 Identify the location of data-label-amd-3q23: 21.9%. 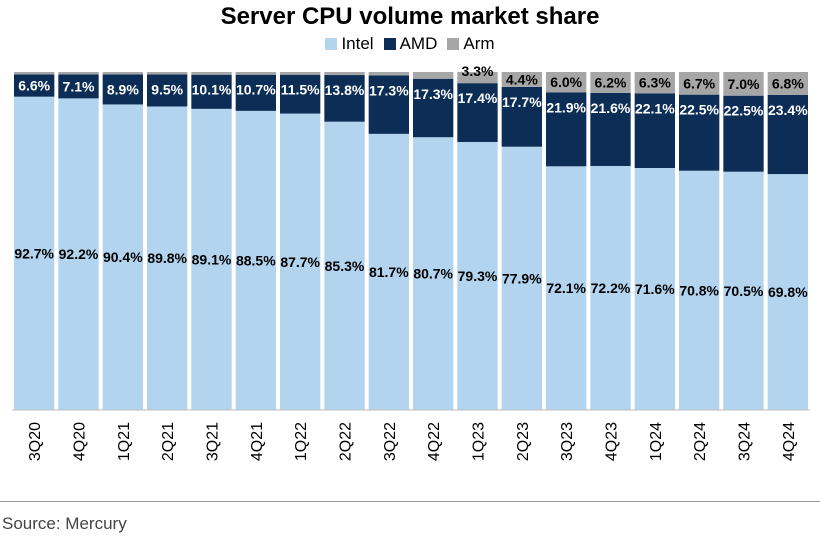
(566, 107).